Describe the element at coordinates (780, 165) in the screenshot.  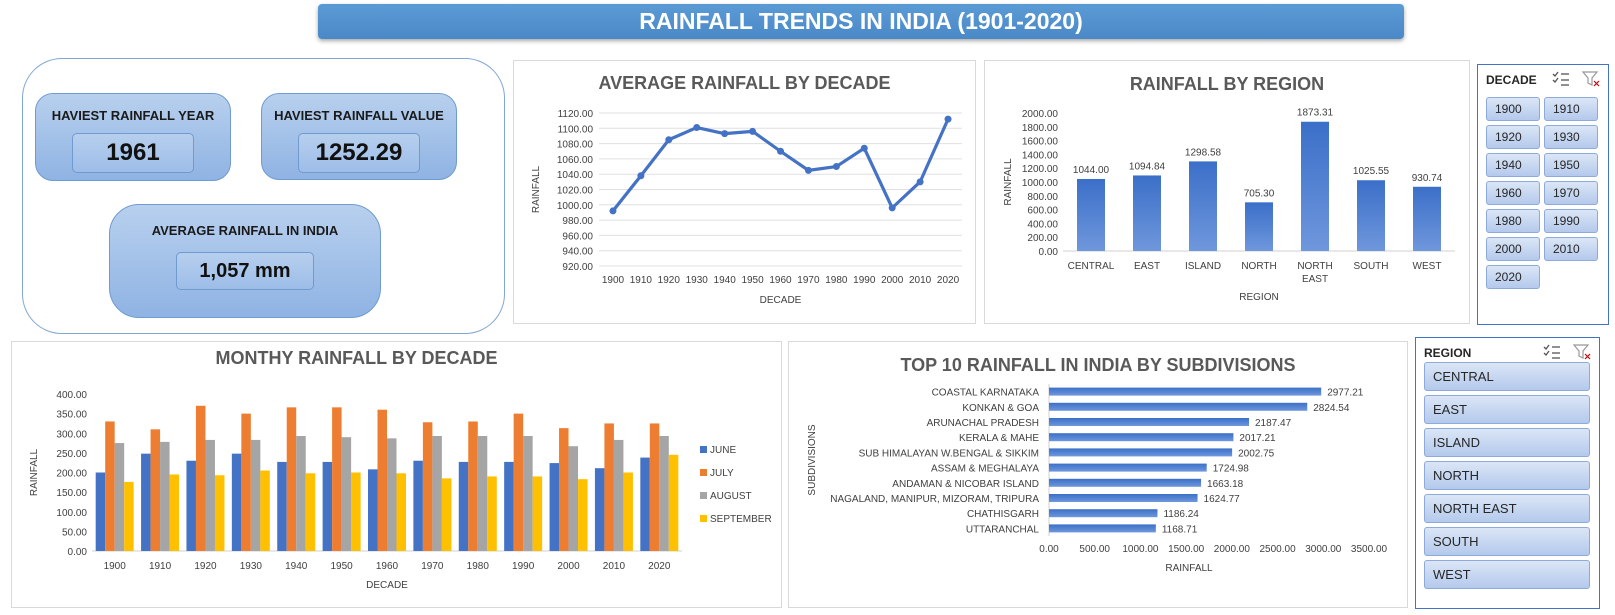
I see `series-line` at that location.